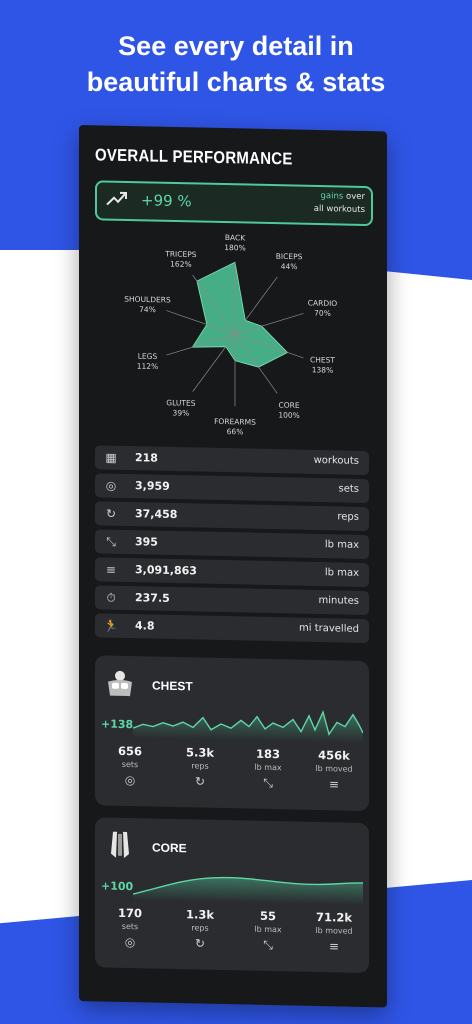 The height and width of the screenshot is (1024, 472). What do you see at coordinates (146, 458) in the screenshot?
I see `stat-value: 218` at bounding box center [146, 458].